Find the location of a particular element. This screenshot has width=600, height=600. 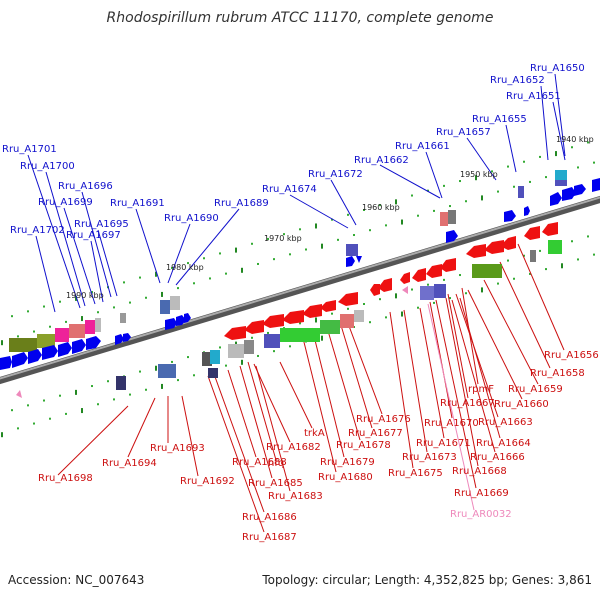

gene-label: Rru_A1655 is located at coordinates (499, 119).